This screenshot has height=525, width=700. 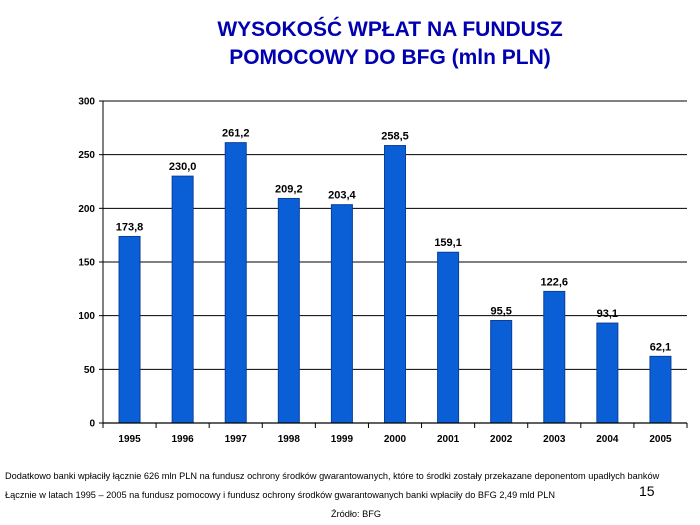 What do you see at coordinates (129, 439) in the screenshot?
I see `x-tick-label: 1995` at bounding box center [129, 439].